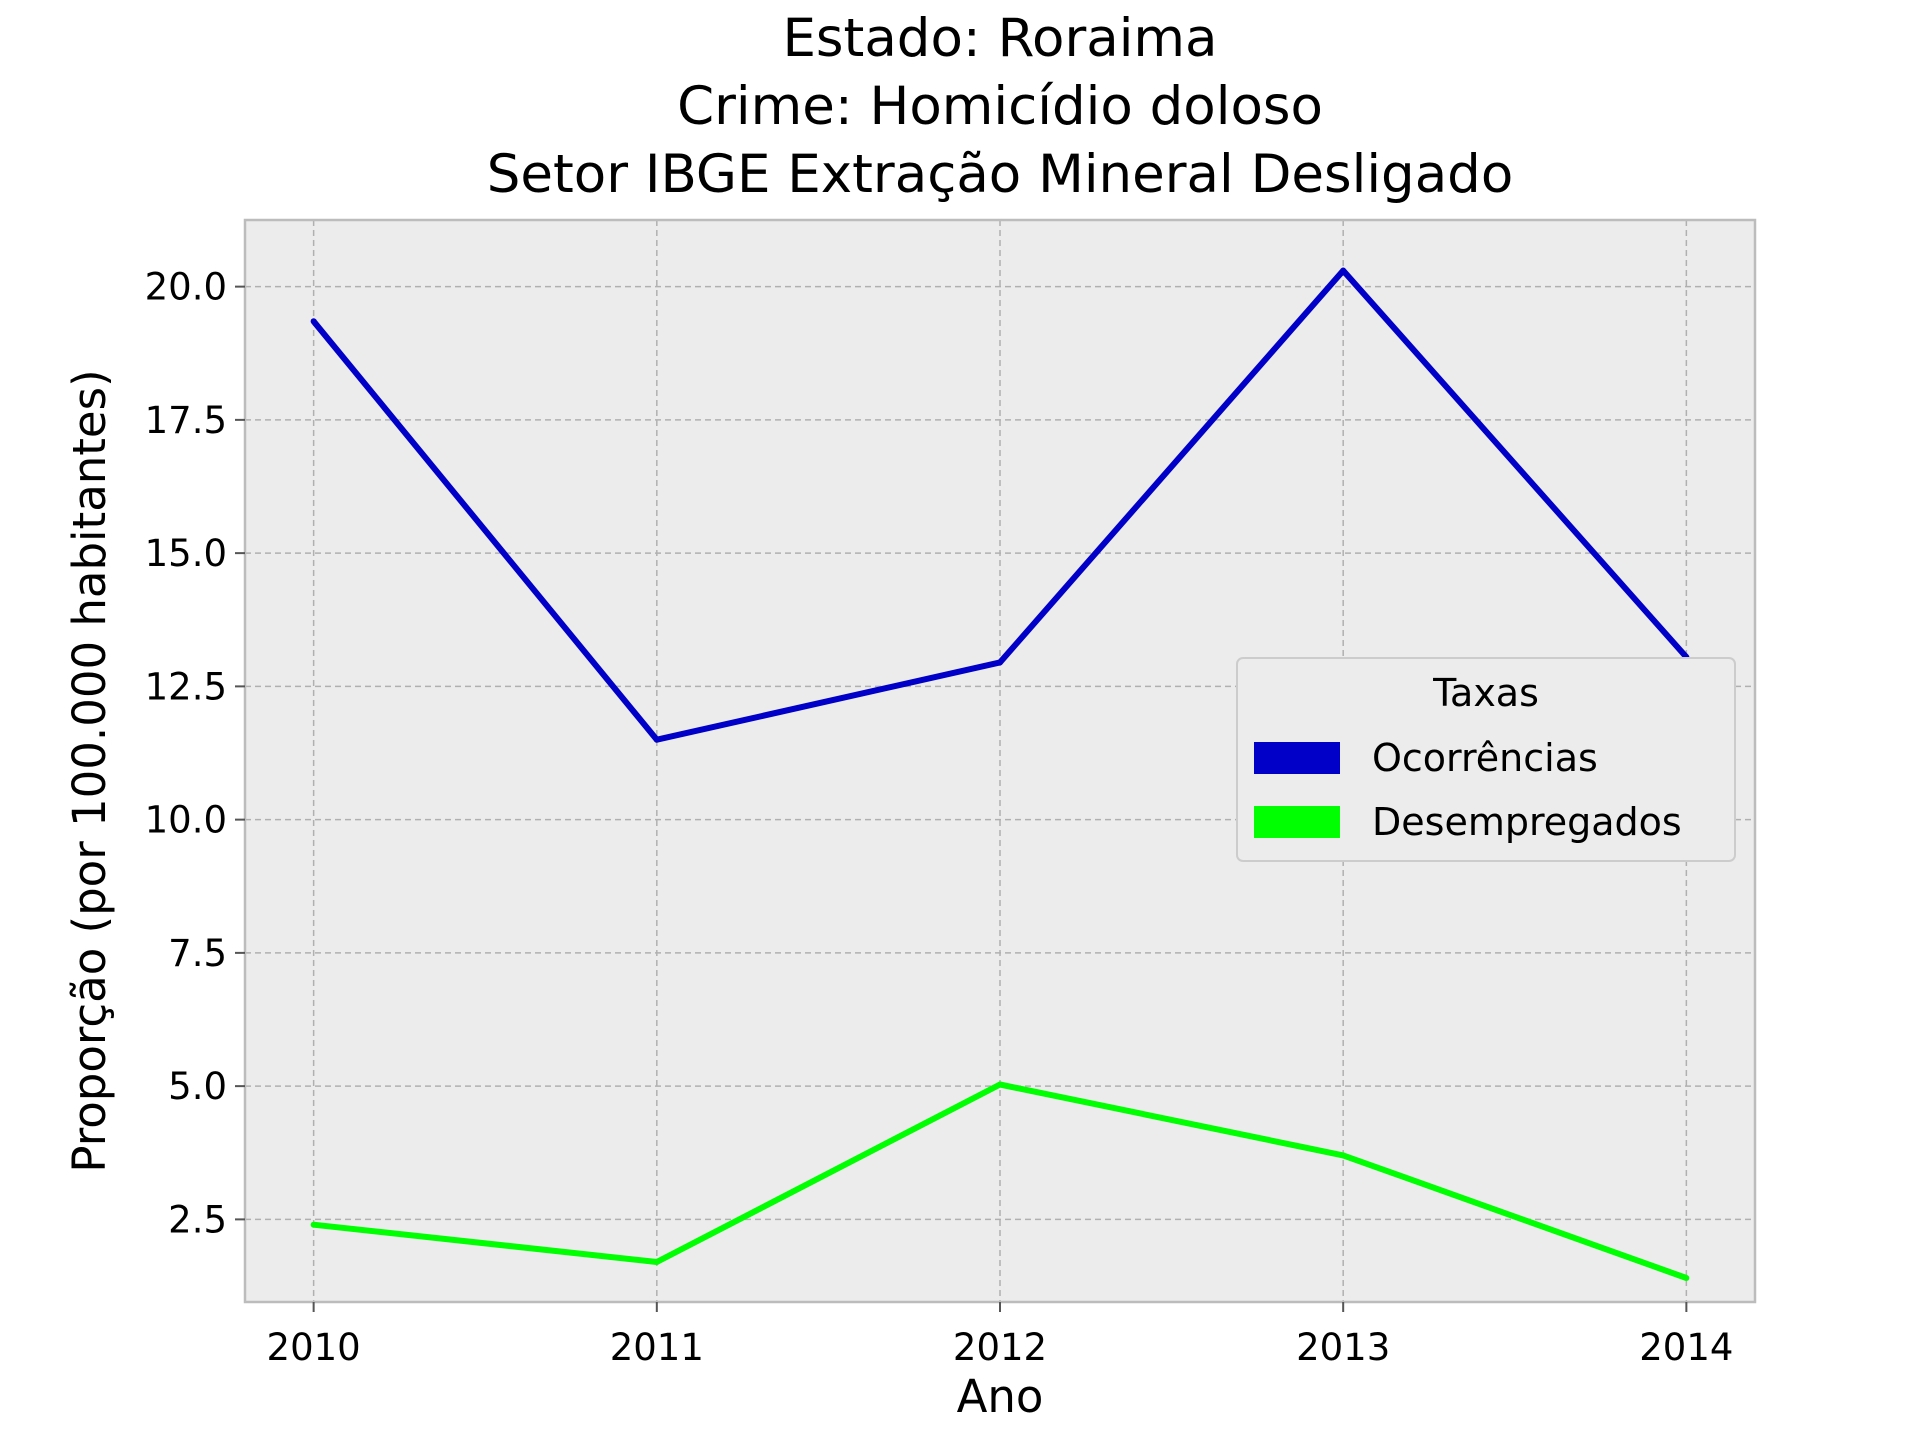 This screenshot has width=1920, height=1440. Describe the element at coordinates (1686, 1347) in the screenshot. I see `x-tick-label: 2014` at that location.